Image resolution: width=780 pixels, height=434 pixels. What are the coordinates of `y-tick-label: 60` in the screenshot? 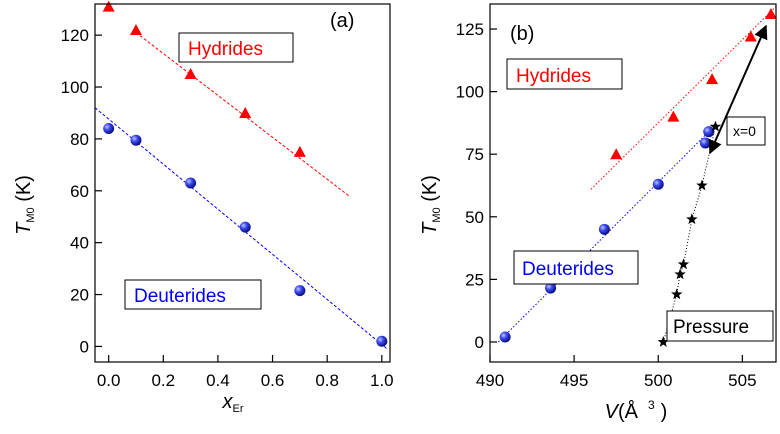 It's located at (79, 191).